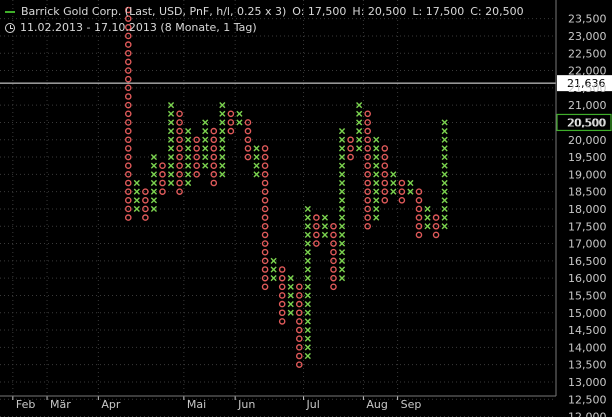 Image resolution: width=612 pixels, height=417 pixels. What do you see at coordinates (313, 404) in the screenshot?
I see `x-tick-label: Jul` at bounding box center [313, 404].